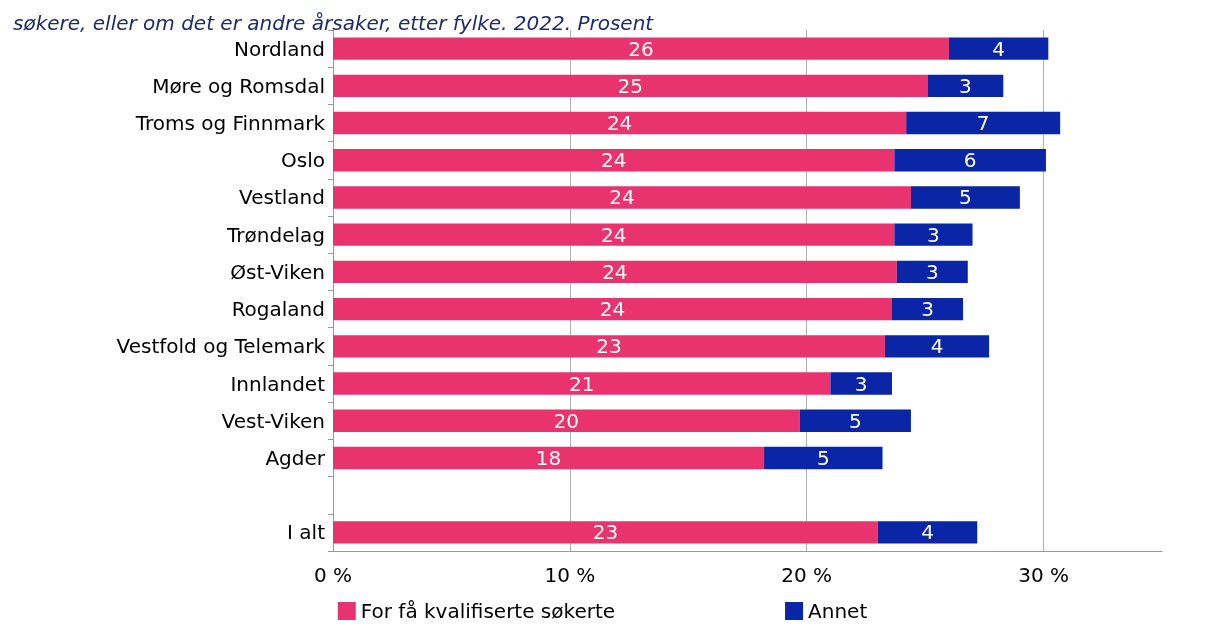 The width and height of the screenshot is (1205, 634). I want to click on y-tick-label: Møre og Romsdal, so click(238, 85).